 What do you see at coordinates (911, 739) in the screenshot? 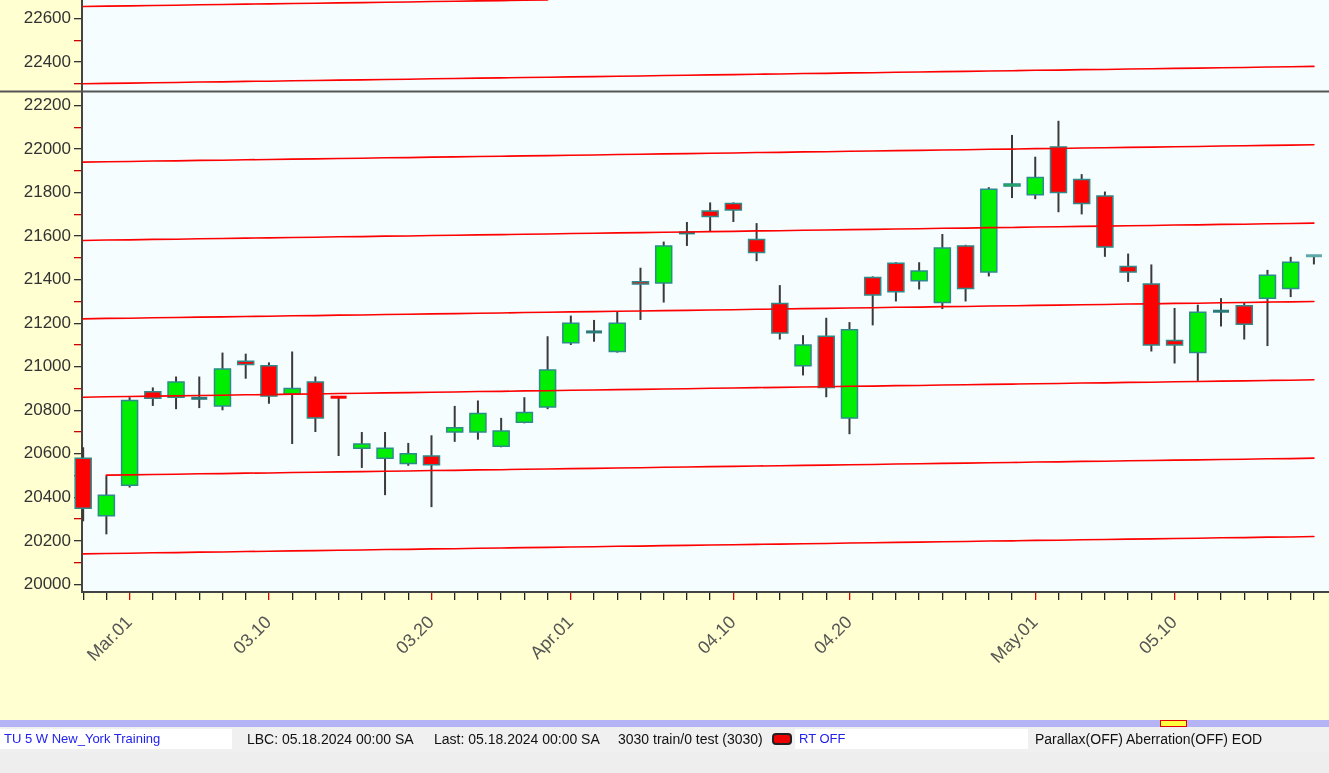
I see `text: RT OFF` at bounding box center [911, 739].